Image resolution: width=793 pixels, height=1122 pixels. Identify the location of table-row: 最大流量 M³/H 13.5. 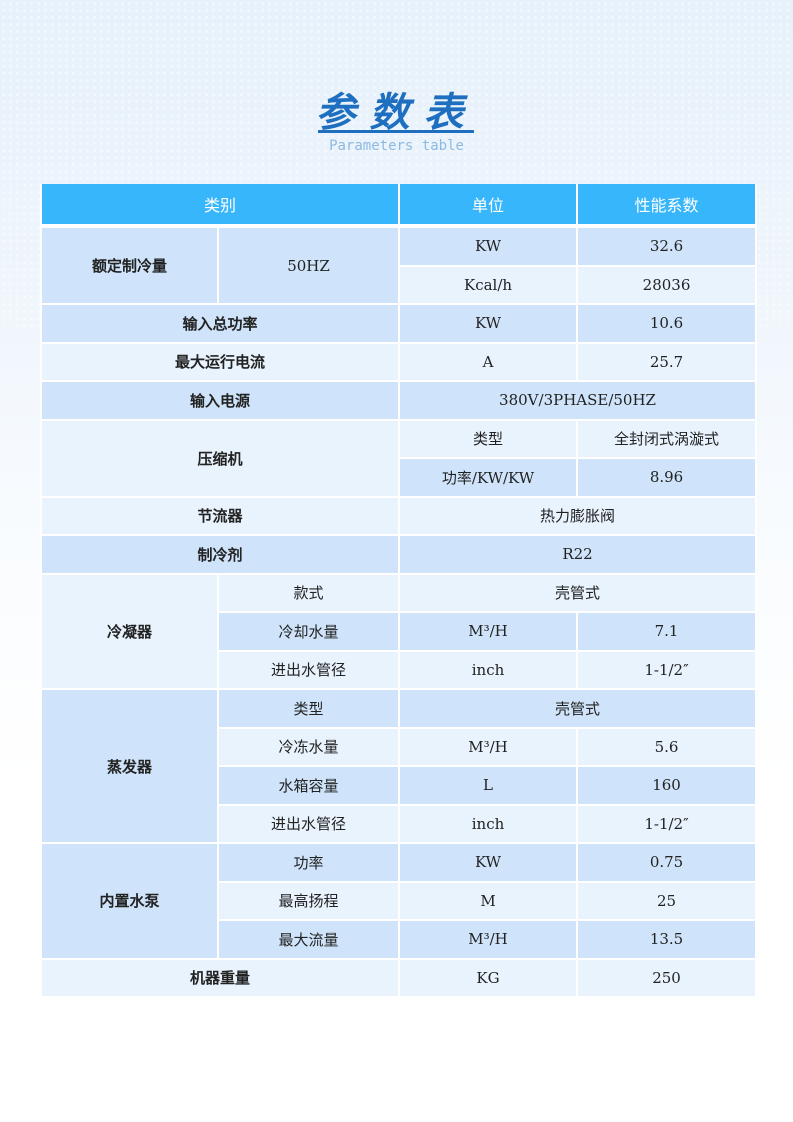
(399, 939).